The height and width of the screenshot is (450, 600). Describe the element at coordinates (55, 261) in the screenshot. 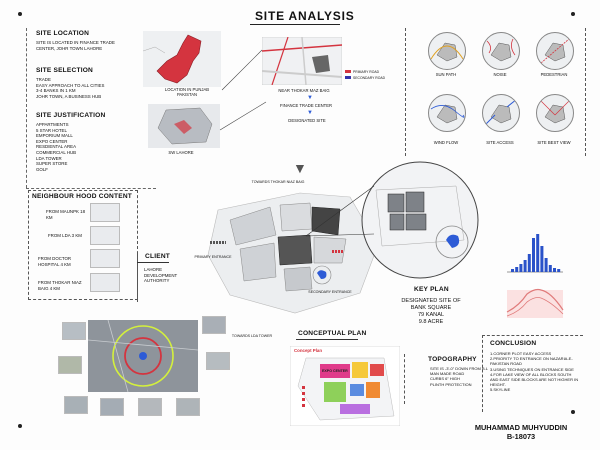

I see `neighbourhood-label-3: FROM DOCTOR HOSPITAL 4 KM` at that location.